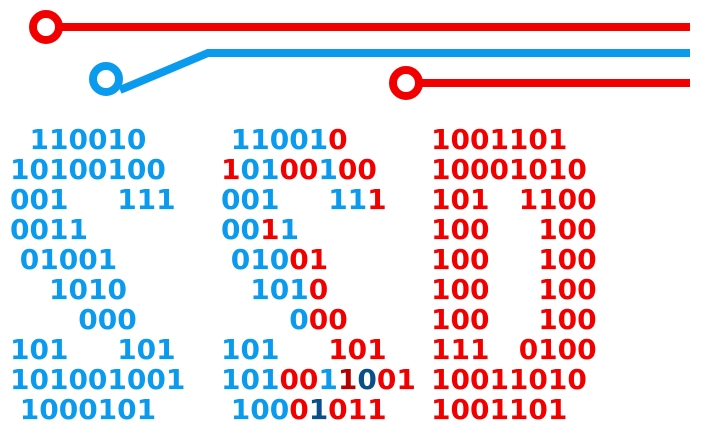  Describe the element at coordinates (255, 409) in the screenshot. I see `binary-digits: 100` at that location.